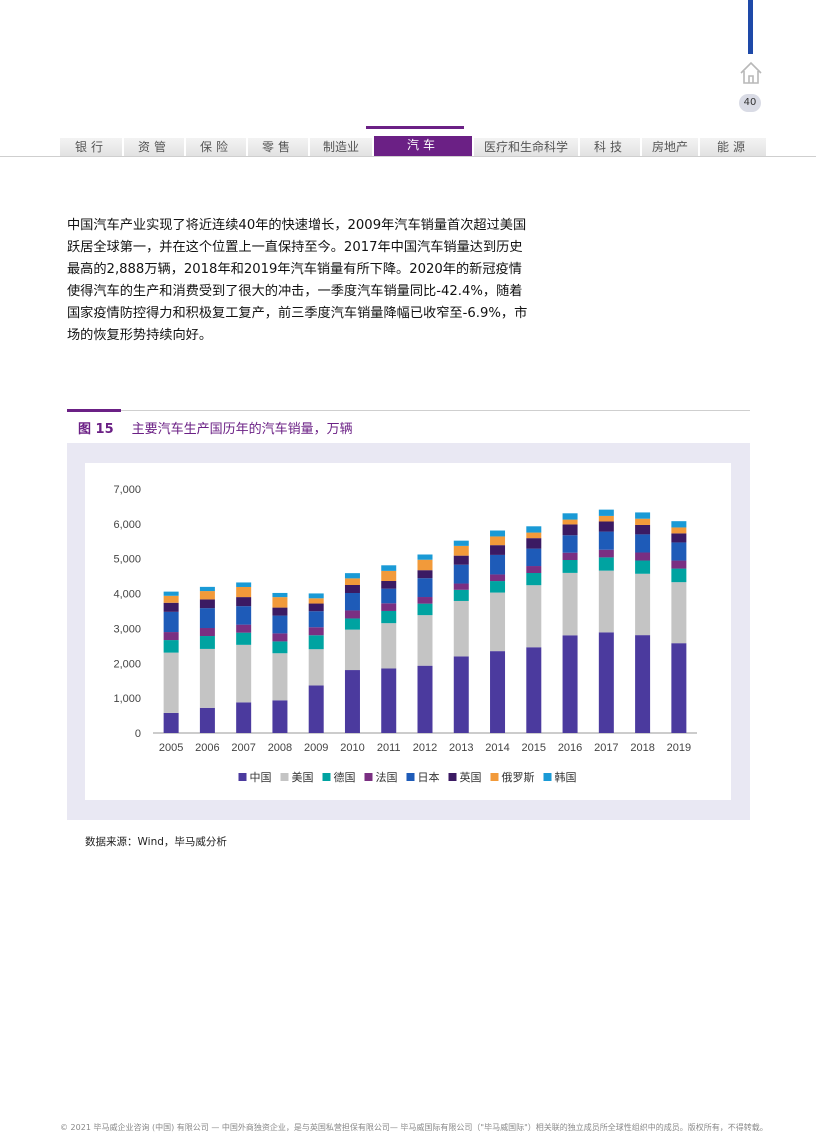 The image size is (816, 1145). I want to click on tab-healthcare-life-sciences: 医疗和生命科学, so click(527, 147).